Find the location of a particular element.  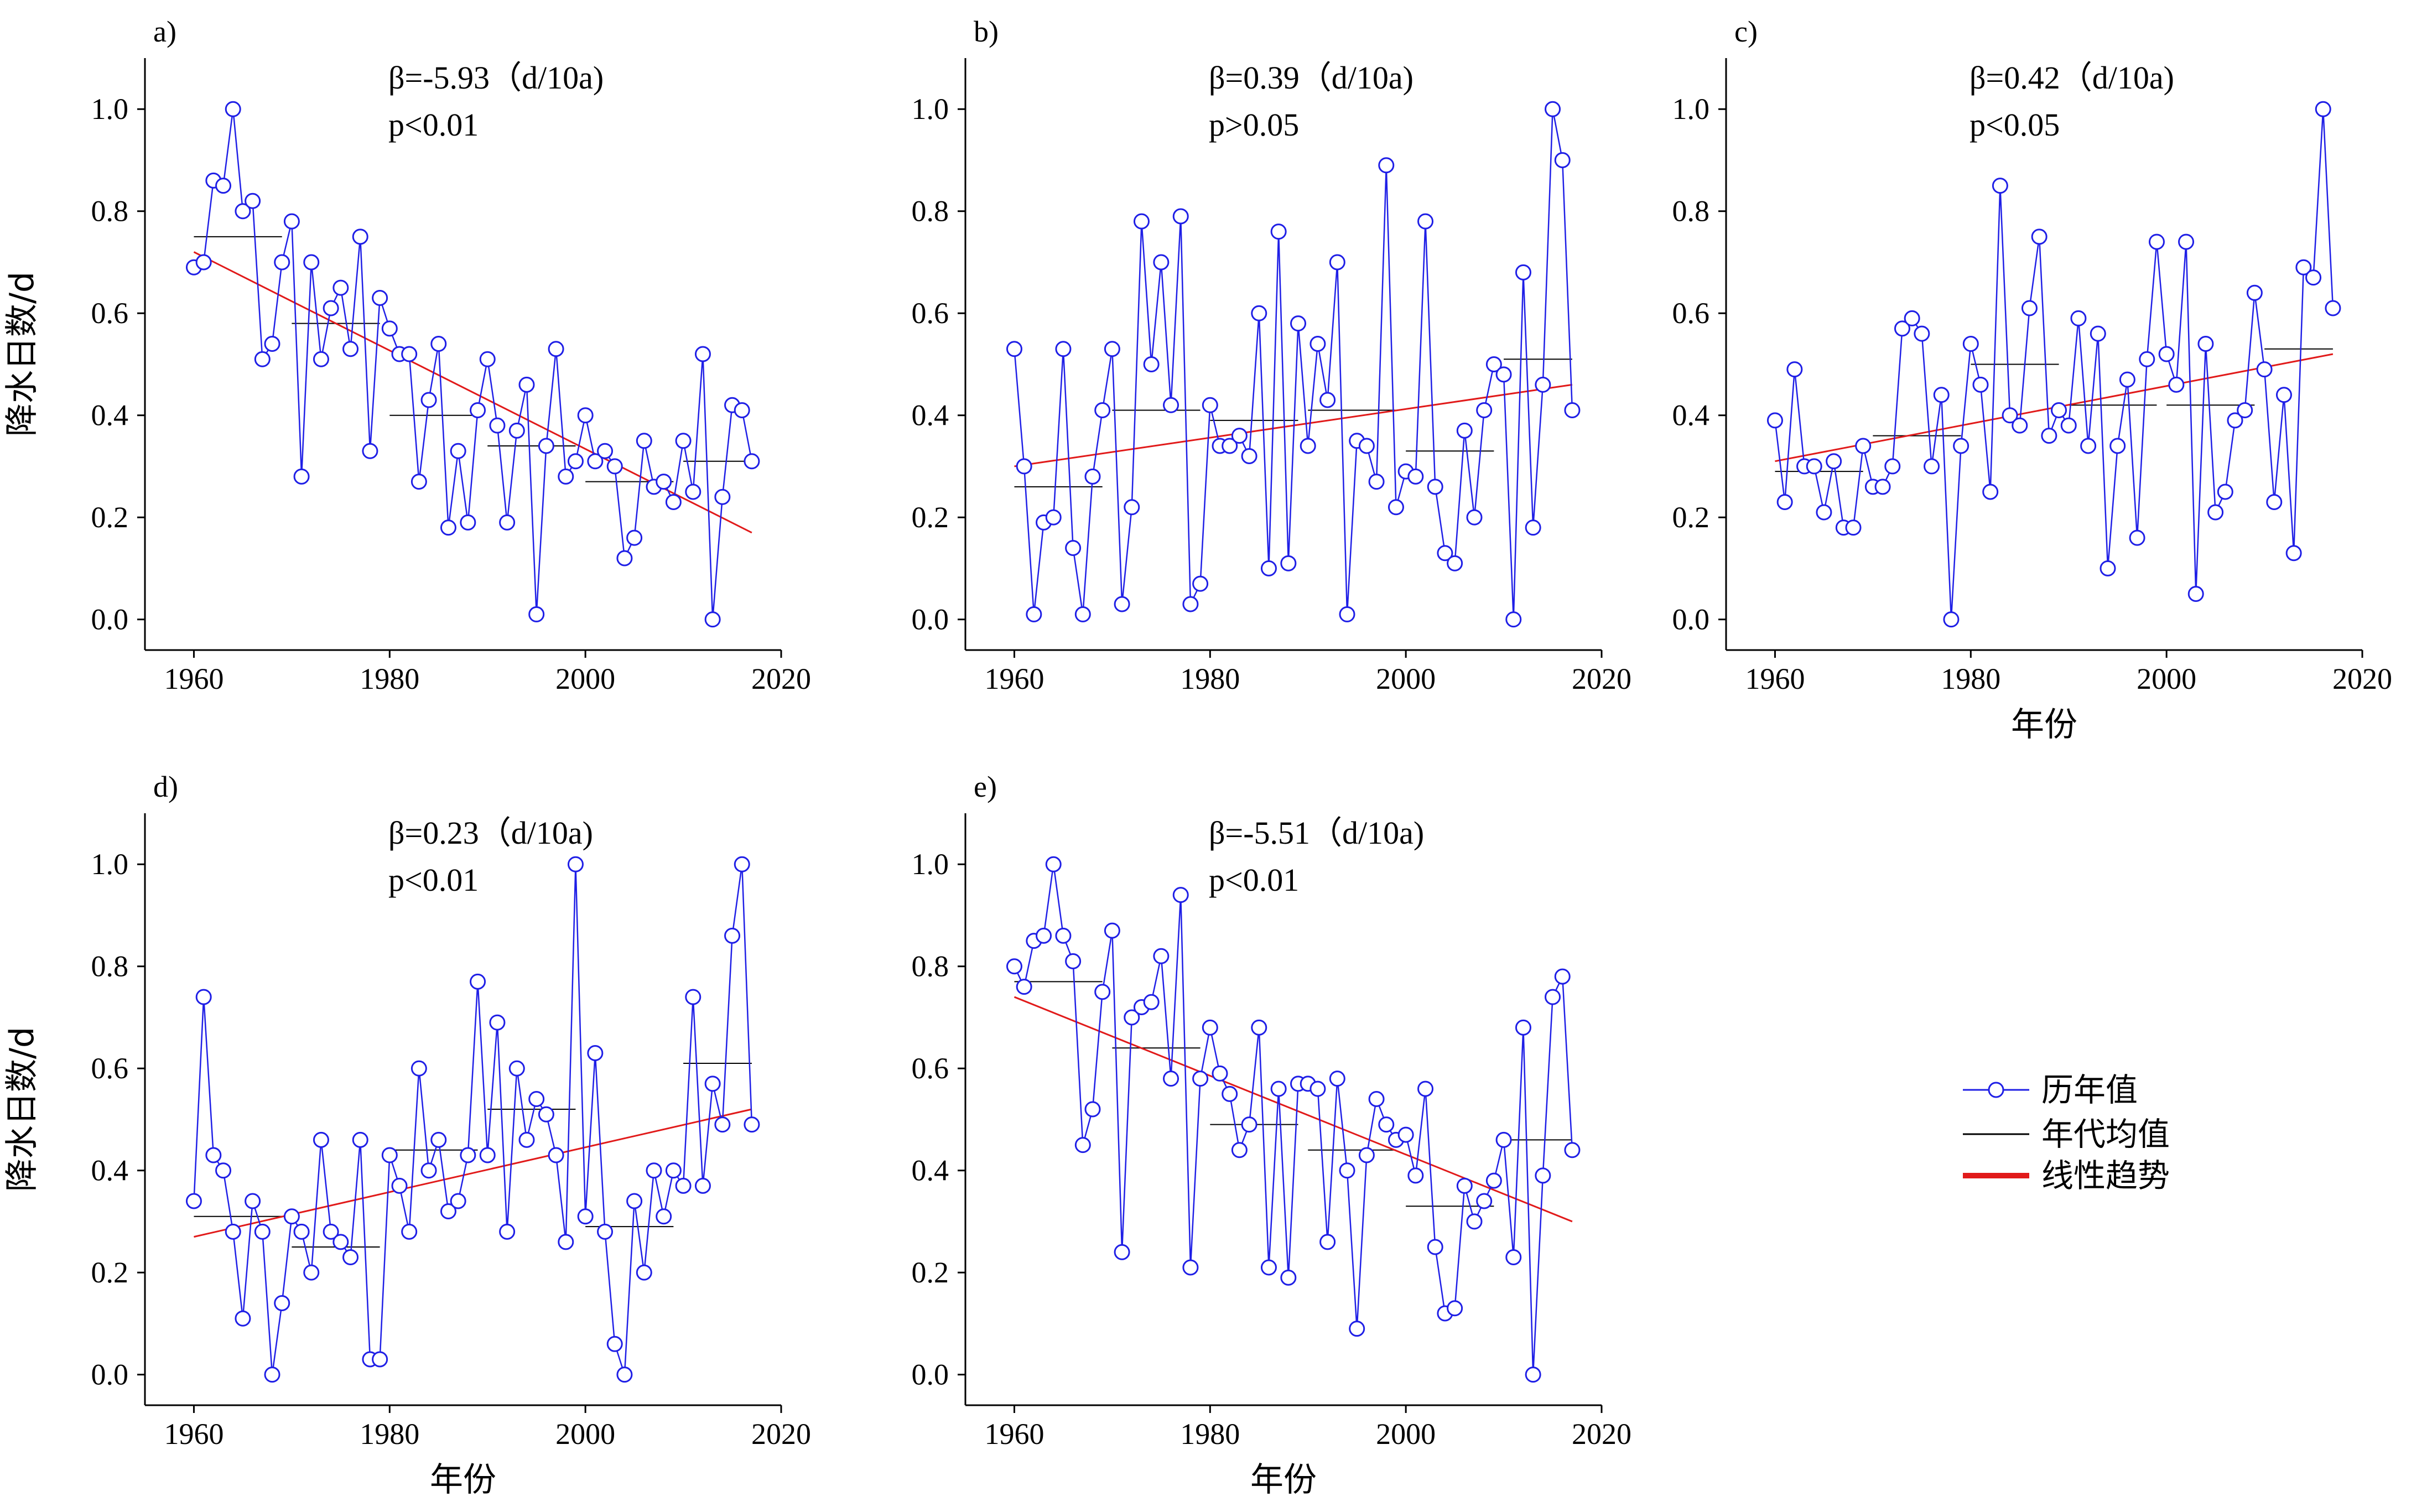

beta-annotation: β=-5.51（d/10a) is located at coordinates (1317, 833).